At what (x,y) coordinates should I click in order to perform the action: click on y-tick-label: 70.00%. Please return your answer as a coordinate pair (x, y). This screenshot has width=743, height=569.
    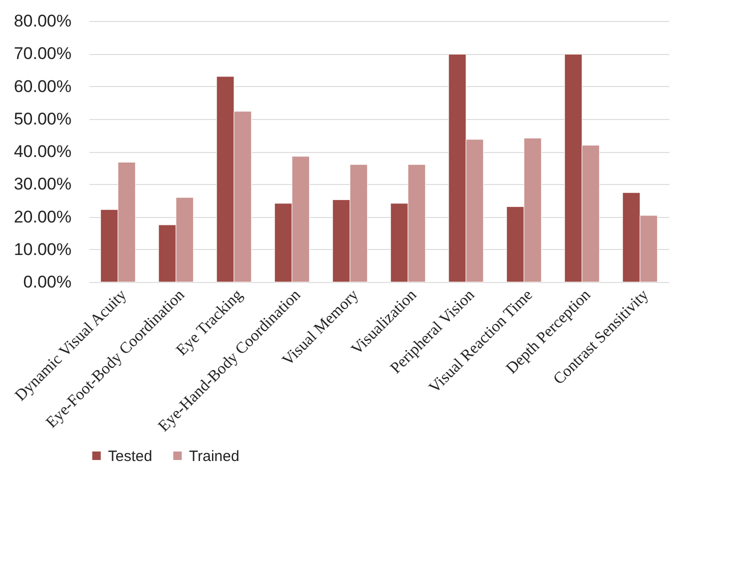
    Looking at the image, I should click on (43, 54).